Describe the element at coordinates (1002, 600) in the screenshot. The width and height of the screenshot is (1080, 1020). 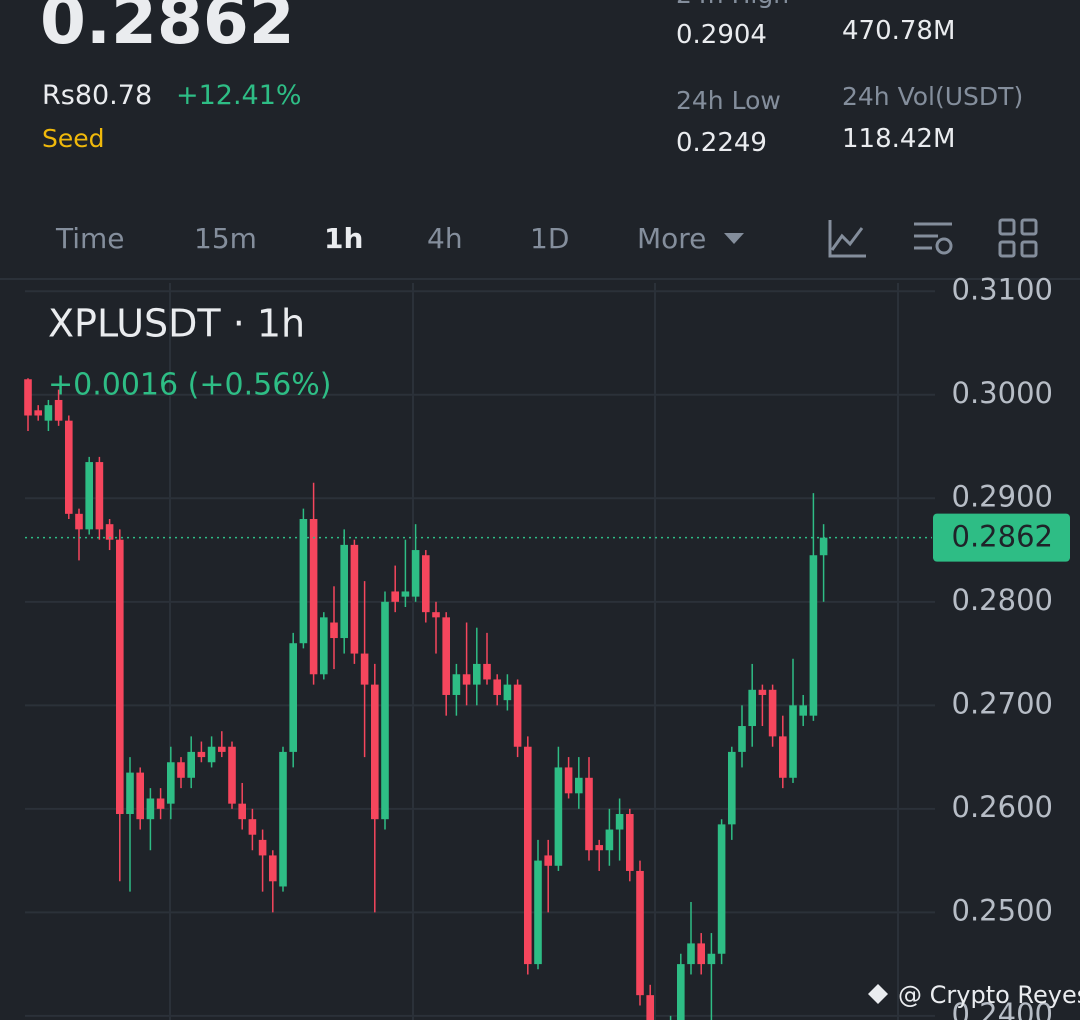
I see `y-tick-label: 0.2800` at that location.